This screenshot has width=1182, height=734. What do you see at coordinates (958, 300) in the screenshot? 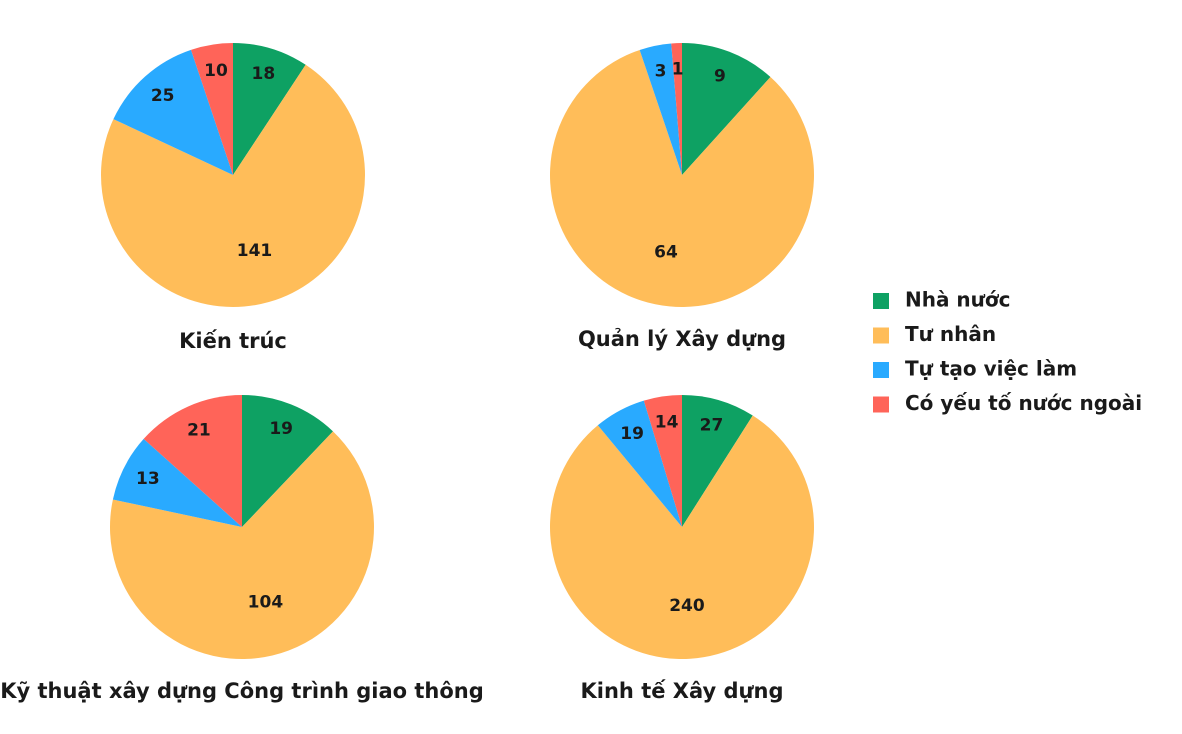
I see `legend-label: Nhà nước` at bounding box center [958, 300].